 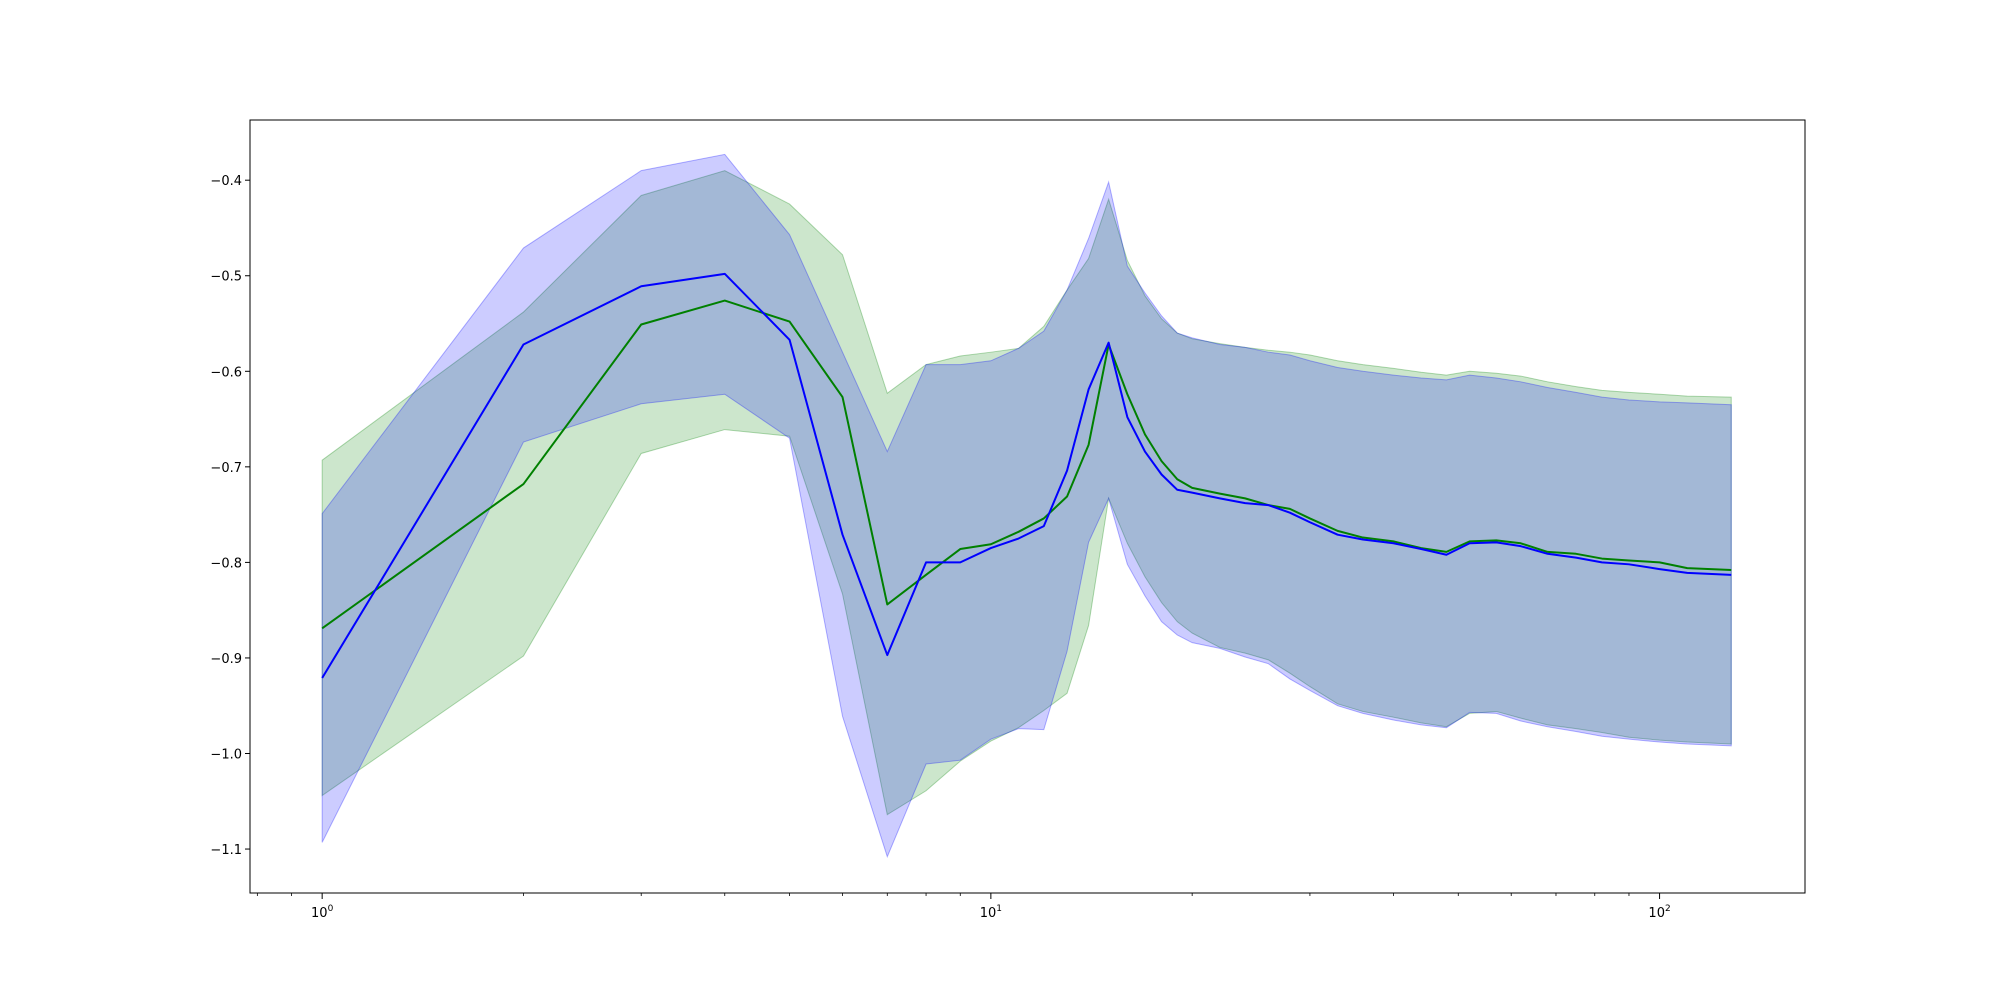 What do you see at coordinates (230, 516) in the screenshot?
I see `y-axis: −0.4 −0.5 −0.6 −0.7 −0.8 −0.9 −1.0 −1.1` at bounding box center [230, 516].